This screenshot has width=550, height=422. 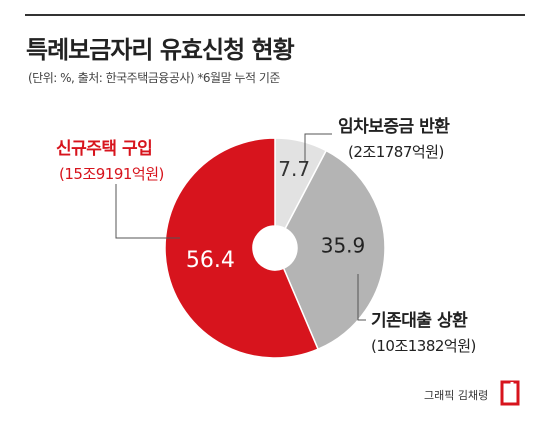 I want to click on publisher-logo-icon, so click(x=510, y=393).